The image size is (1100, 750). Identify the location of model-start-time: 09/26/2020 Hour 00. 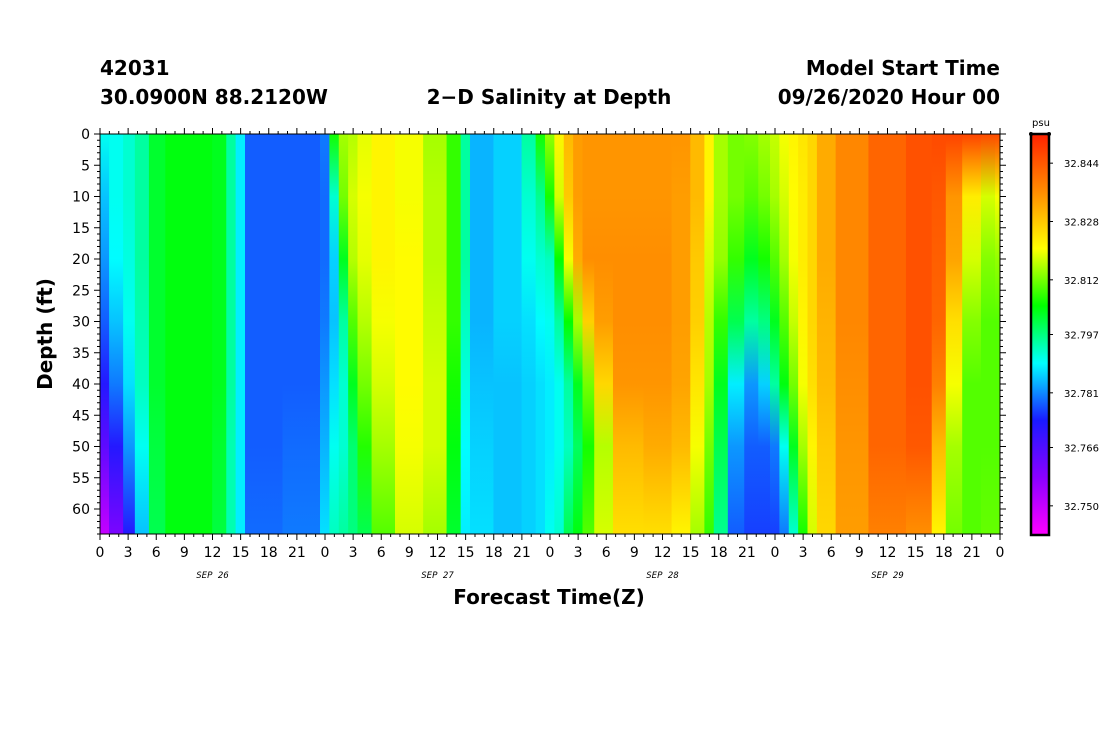
(889, 97).